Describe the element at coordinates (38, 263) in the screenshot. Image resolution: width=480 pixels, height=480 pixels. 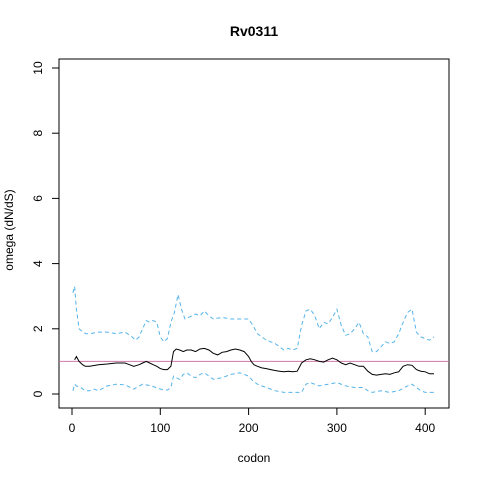
I see `y-tick-label-2: 4` at that location.